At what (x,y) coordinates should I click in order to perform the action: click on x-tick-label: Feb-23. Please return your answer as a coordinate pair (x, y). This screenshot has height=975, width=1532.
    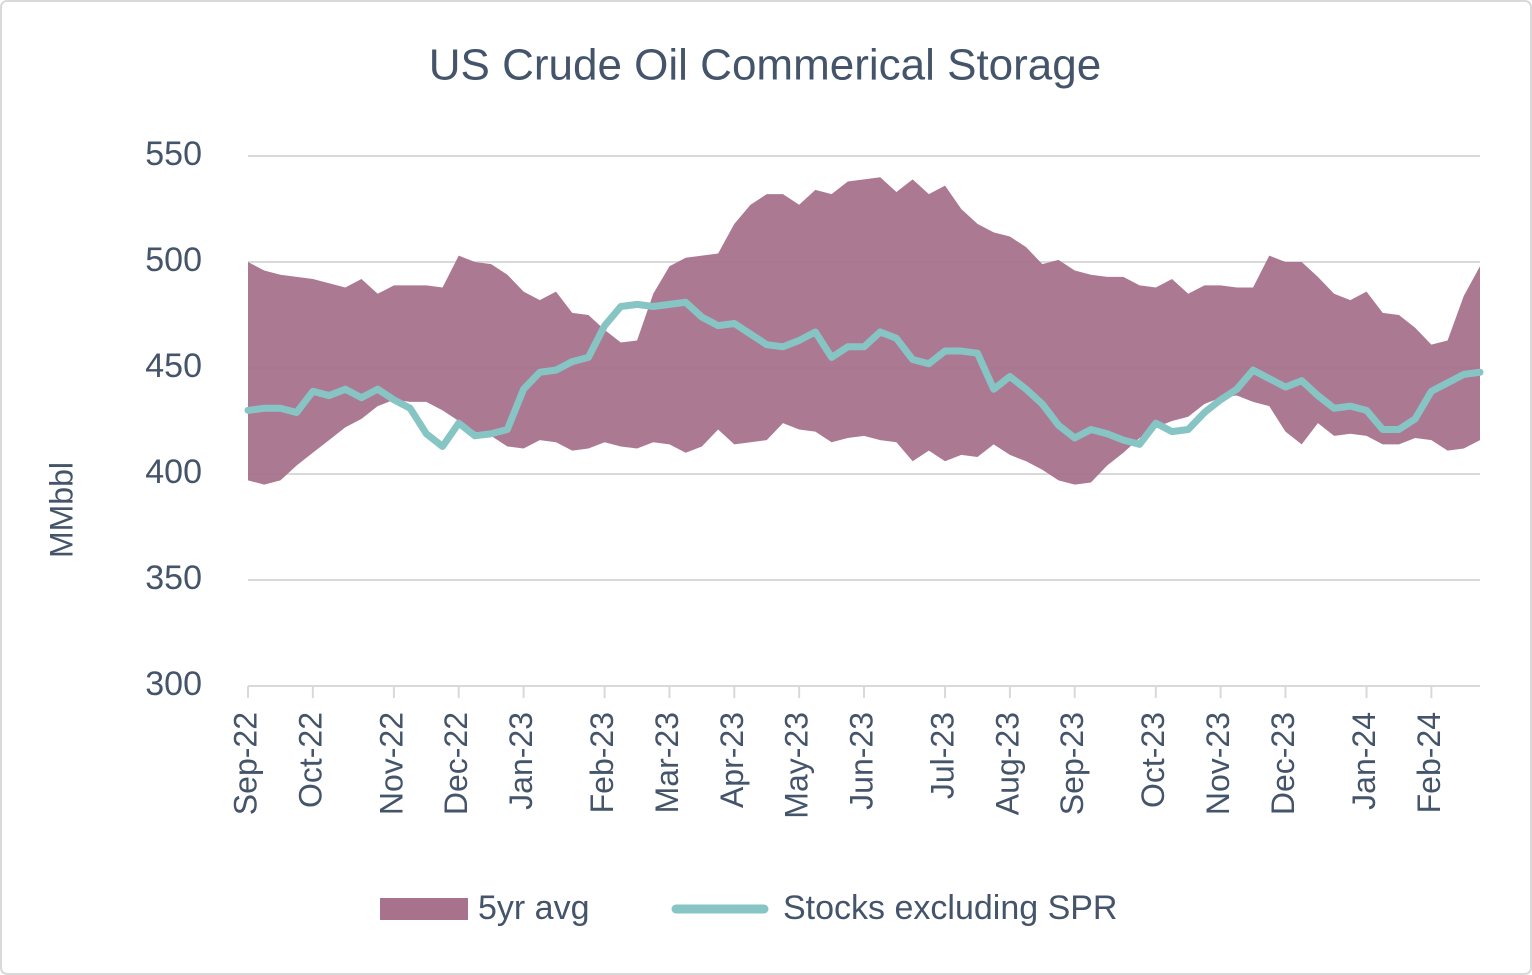
    Looking at the image, I should click on (602, 762).